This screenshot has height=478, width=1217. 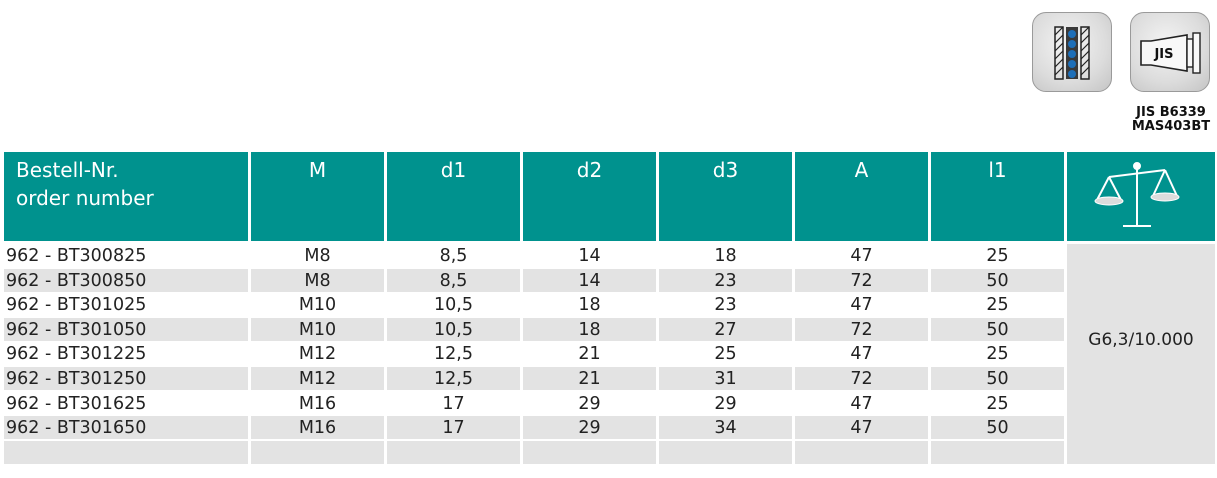 What do you see at coordinates (861, 452) in the screenshot?
I see `table-cell-a` at bounding box center [861, 452].